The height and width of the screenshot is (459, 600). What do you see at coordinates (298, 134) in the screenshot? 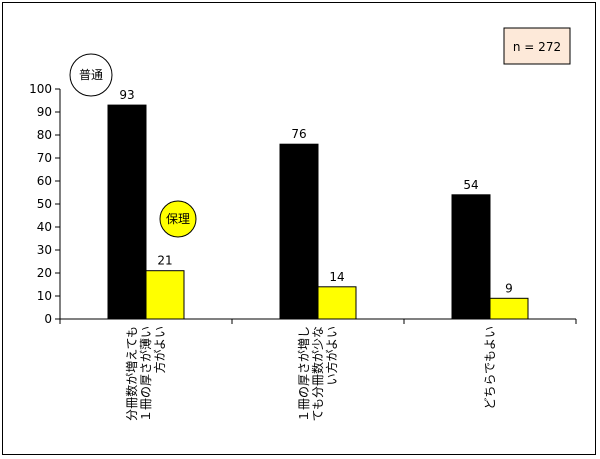
I see `data-label: 76` at bounding box center [298, 134].